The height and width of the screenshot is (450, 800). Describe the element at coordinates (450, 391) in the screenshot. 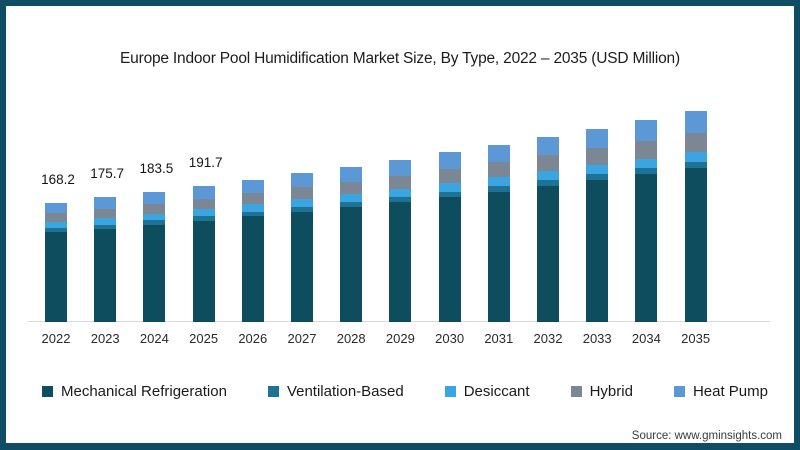

I see `legend-swatch-desiccant` at that location.